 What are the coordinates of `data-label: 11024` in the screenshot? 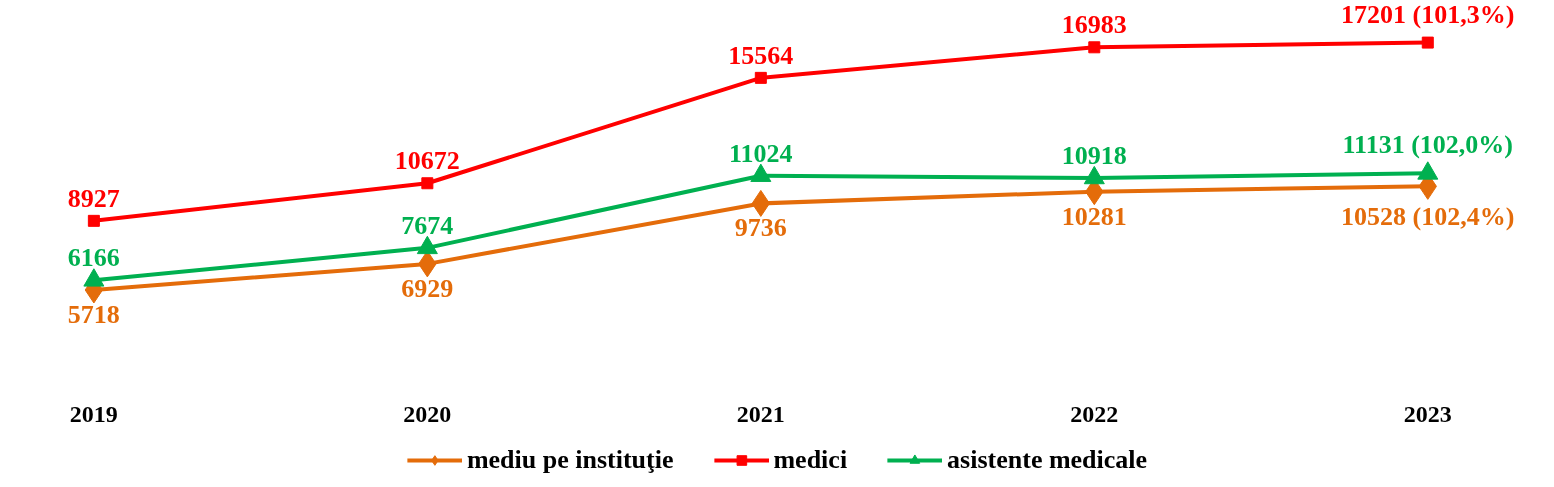 It's located at (761, 153).